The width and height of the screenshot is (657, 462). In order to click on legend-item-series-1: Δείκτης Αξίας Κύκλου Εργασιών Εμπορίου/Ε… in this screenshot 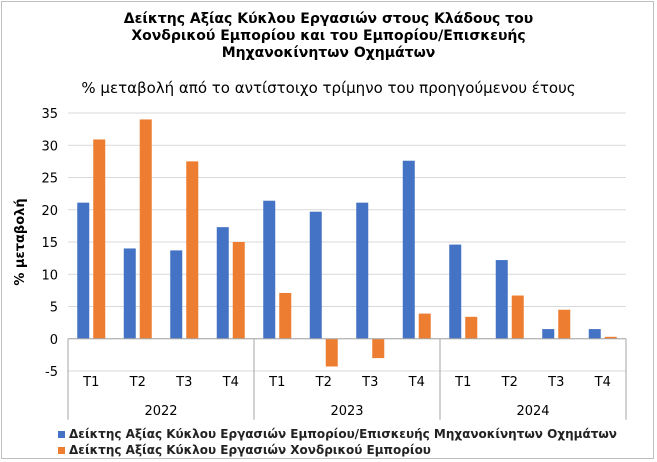, I will do `click(337, 434)`.